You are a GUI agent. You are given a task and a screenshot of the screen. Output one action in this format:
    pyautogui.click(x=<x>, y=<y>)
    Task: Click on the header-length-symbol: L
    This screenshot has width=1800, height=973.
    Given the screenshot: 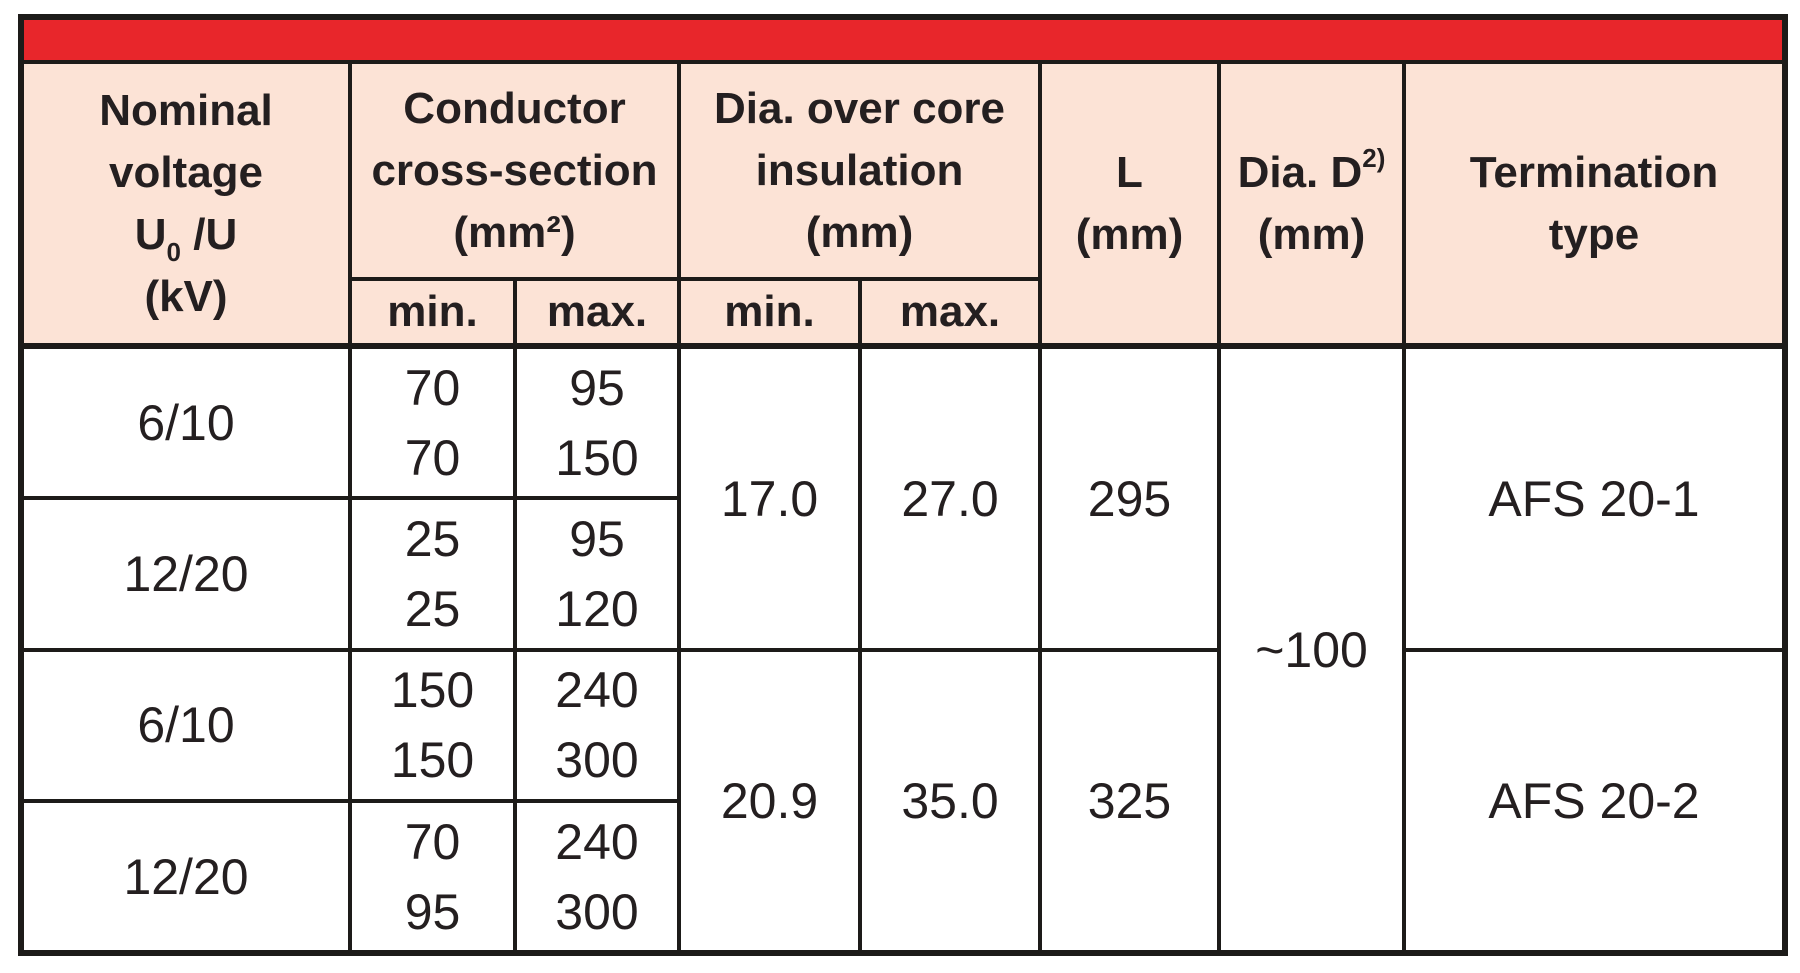 What is the action you would take?
    pyautogui.click(x=1129, y=172)
    